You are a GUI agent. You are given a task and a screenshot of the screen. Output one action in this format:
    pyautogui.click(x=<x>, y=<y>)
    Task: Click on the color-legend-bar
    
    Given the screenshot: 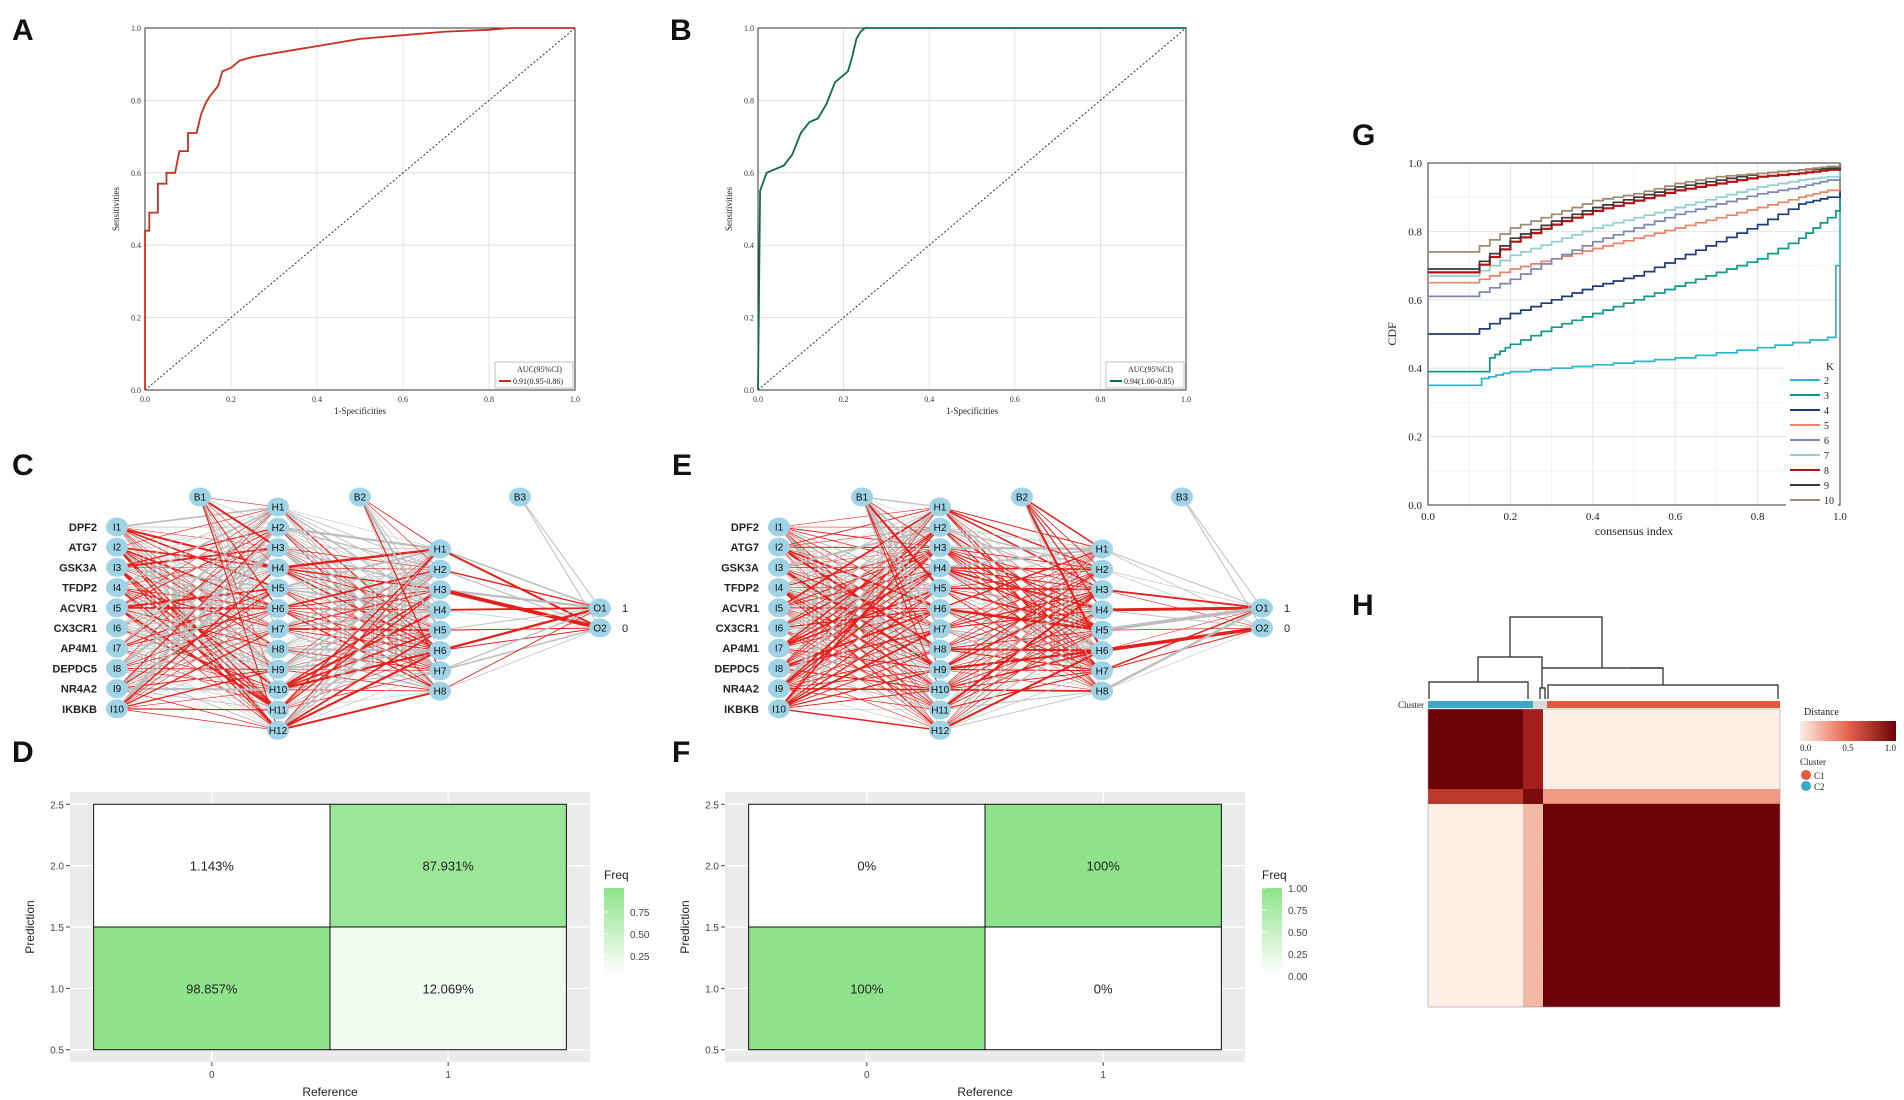 What is the action you would take?
    pyautogui.click(x=614, y=932)
    